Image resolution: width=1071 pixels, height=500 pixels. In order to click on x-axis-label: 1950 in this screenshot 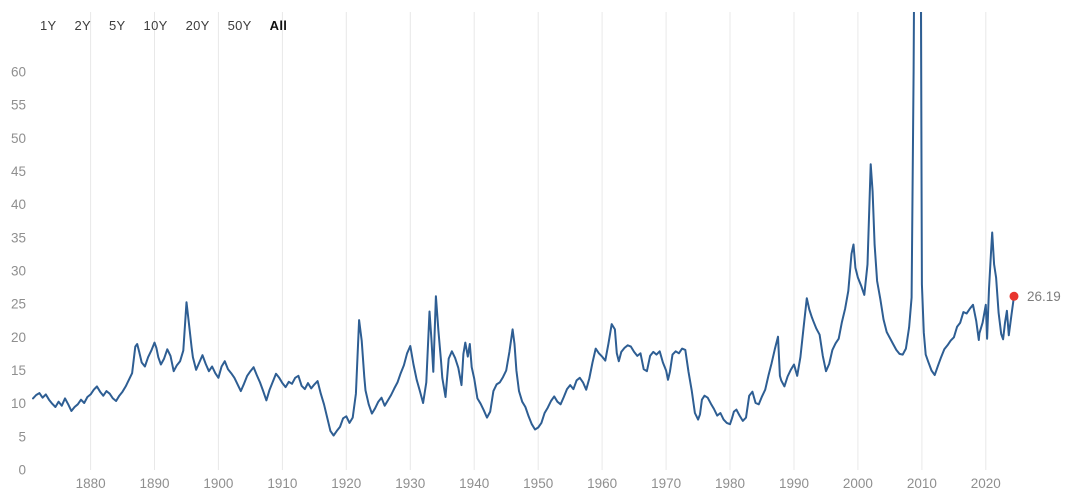, I will do `click(538, 483)`.